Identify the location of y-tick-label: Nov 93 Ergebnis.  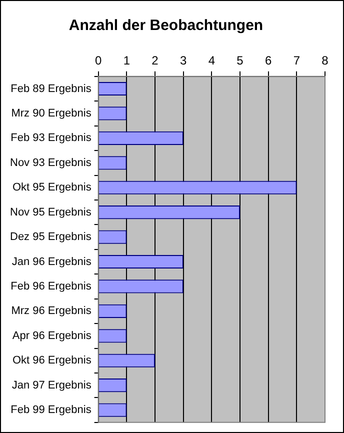
(51, 162).